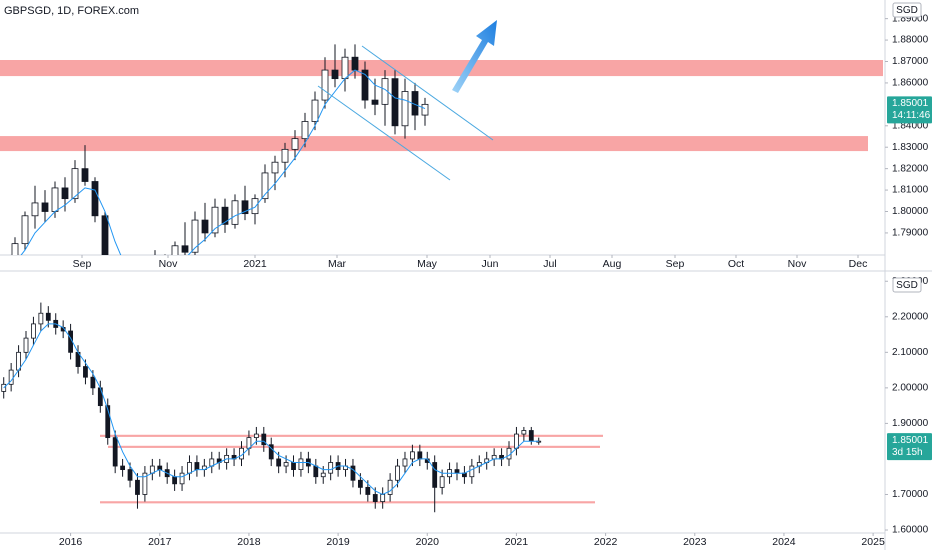 The image size is (932, 550). I want to click on currency-label: SGD, so click(907, 10).